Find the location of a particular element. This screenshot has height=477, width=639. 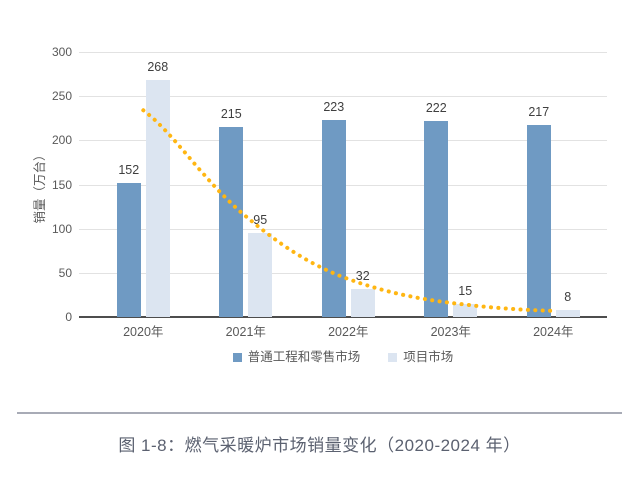

y-tick-label: 100 is located at coordinates (61, 228).